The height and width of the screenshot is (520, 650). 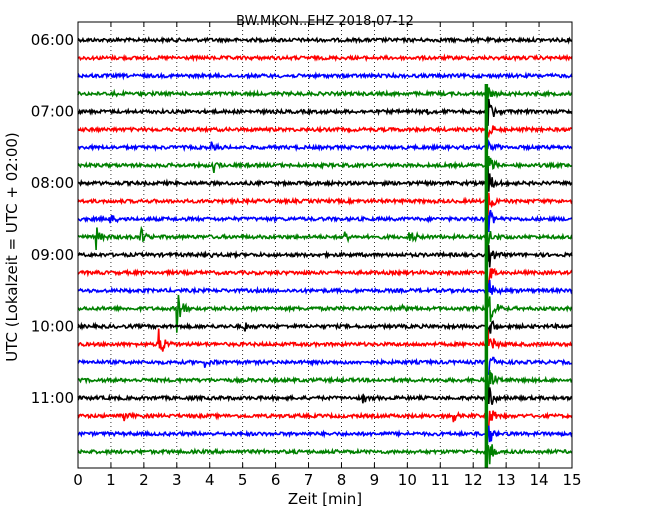 I want to click on x-tick-label: 2, so click(x=144, y=480).